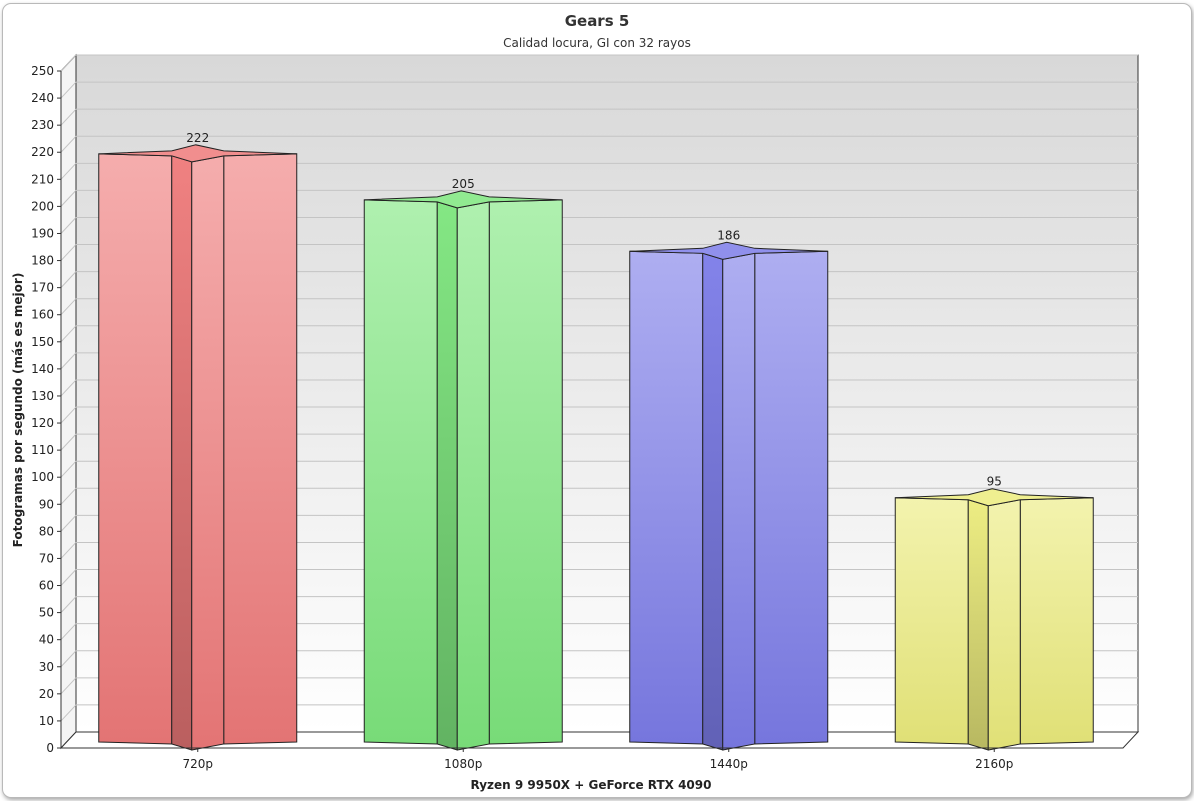  Describe the element at coordinates (46, 531) in the screenshot. I see `y-tick-label: 80` at that location.